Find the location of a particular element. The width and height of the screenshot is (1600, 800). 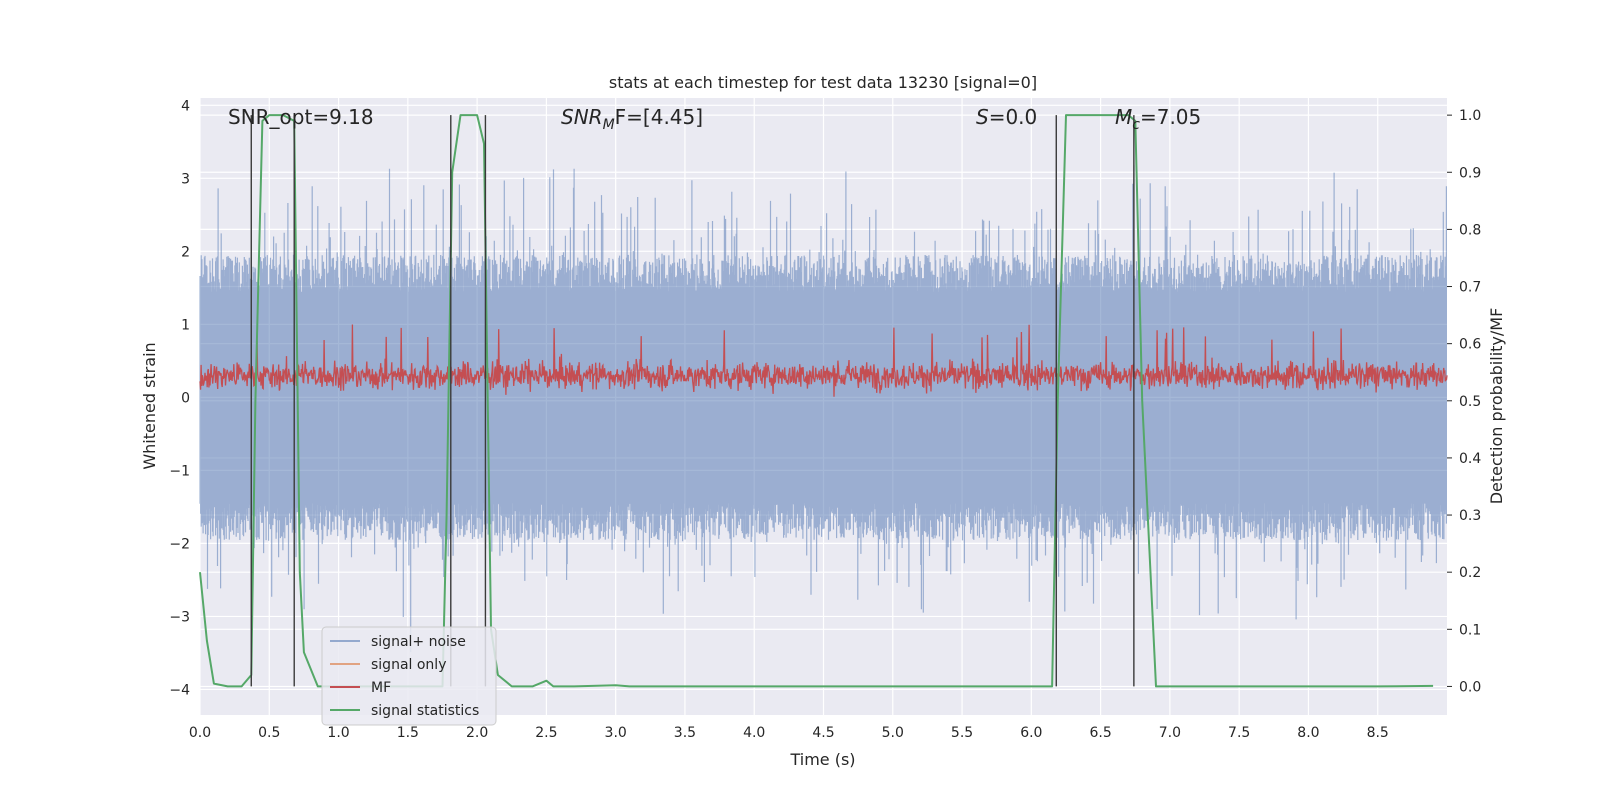

x-tick-label: 4.5 is located at coordinates (823, 733).